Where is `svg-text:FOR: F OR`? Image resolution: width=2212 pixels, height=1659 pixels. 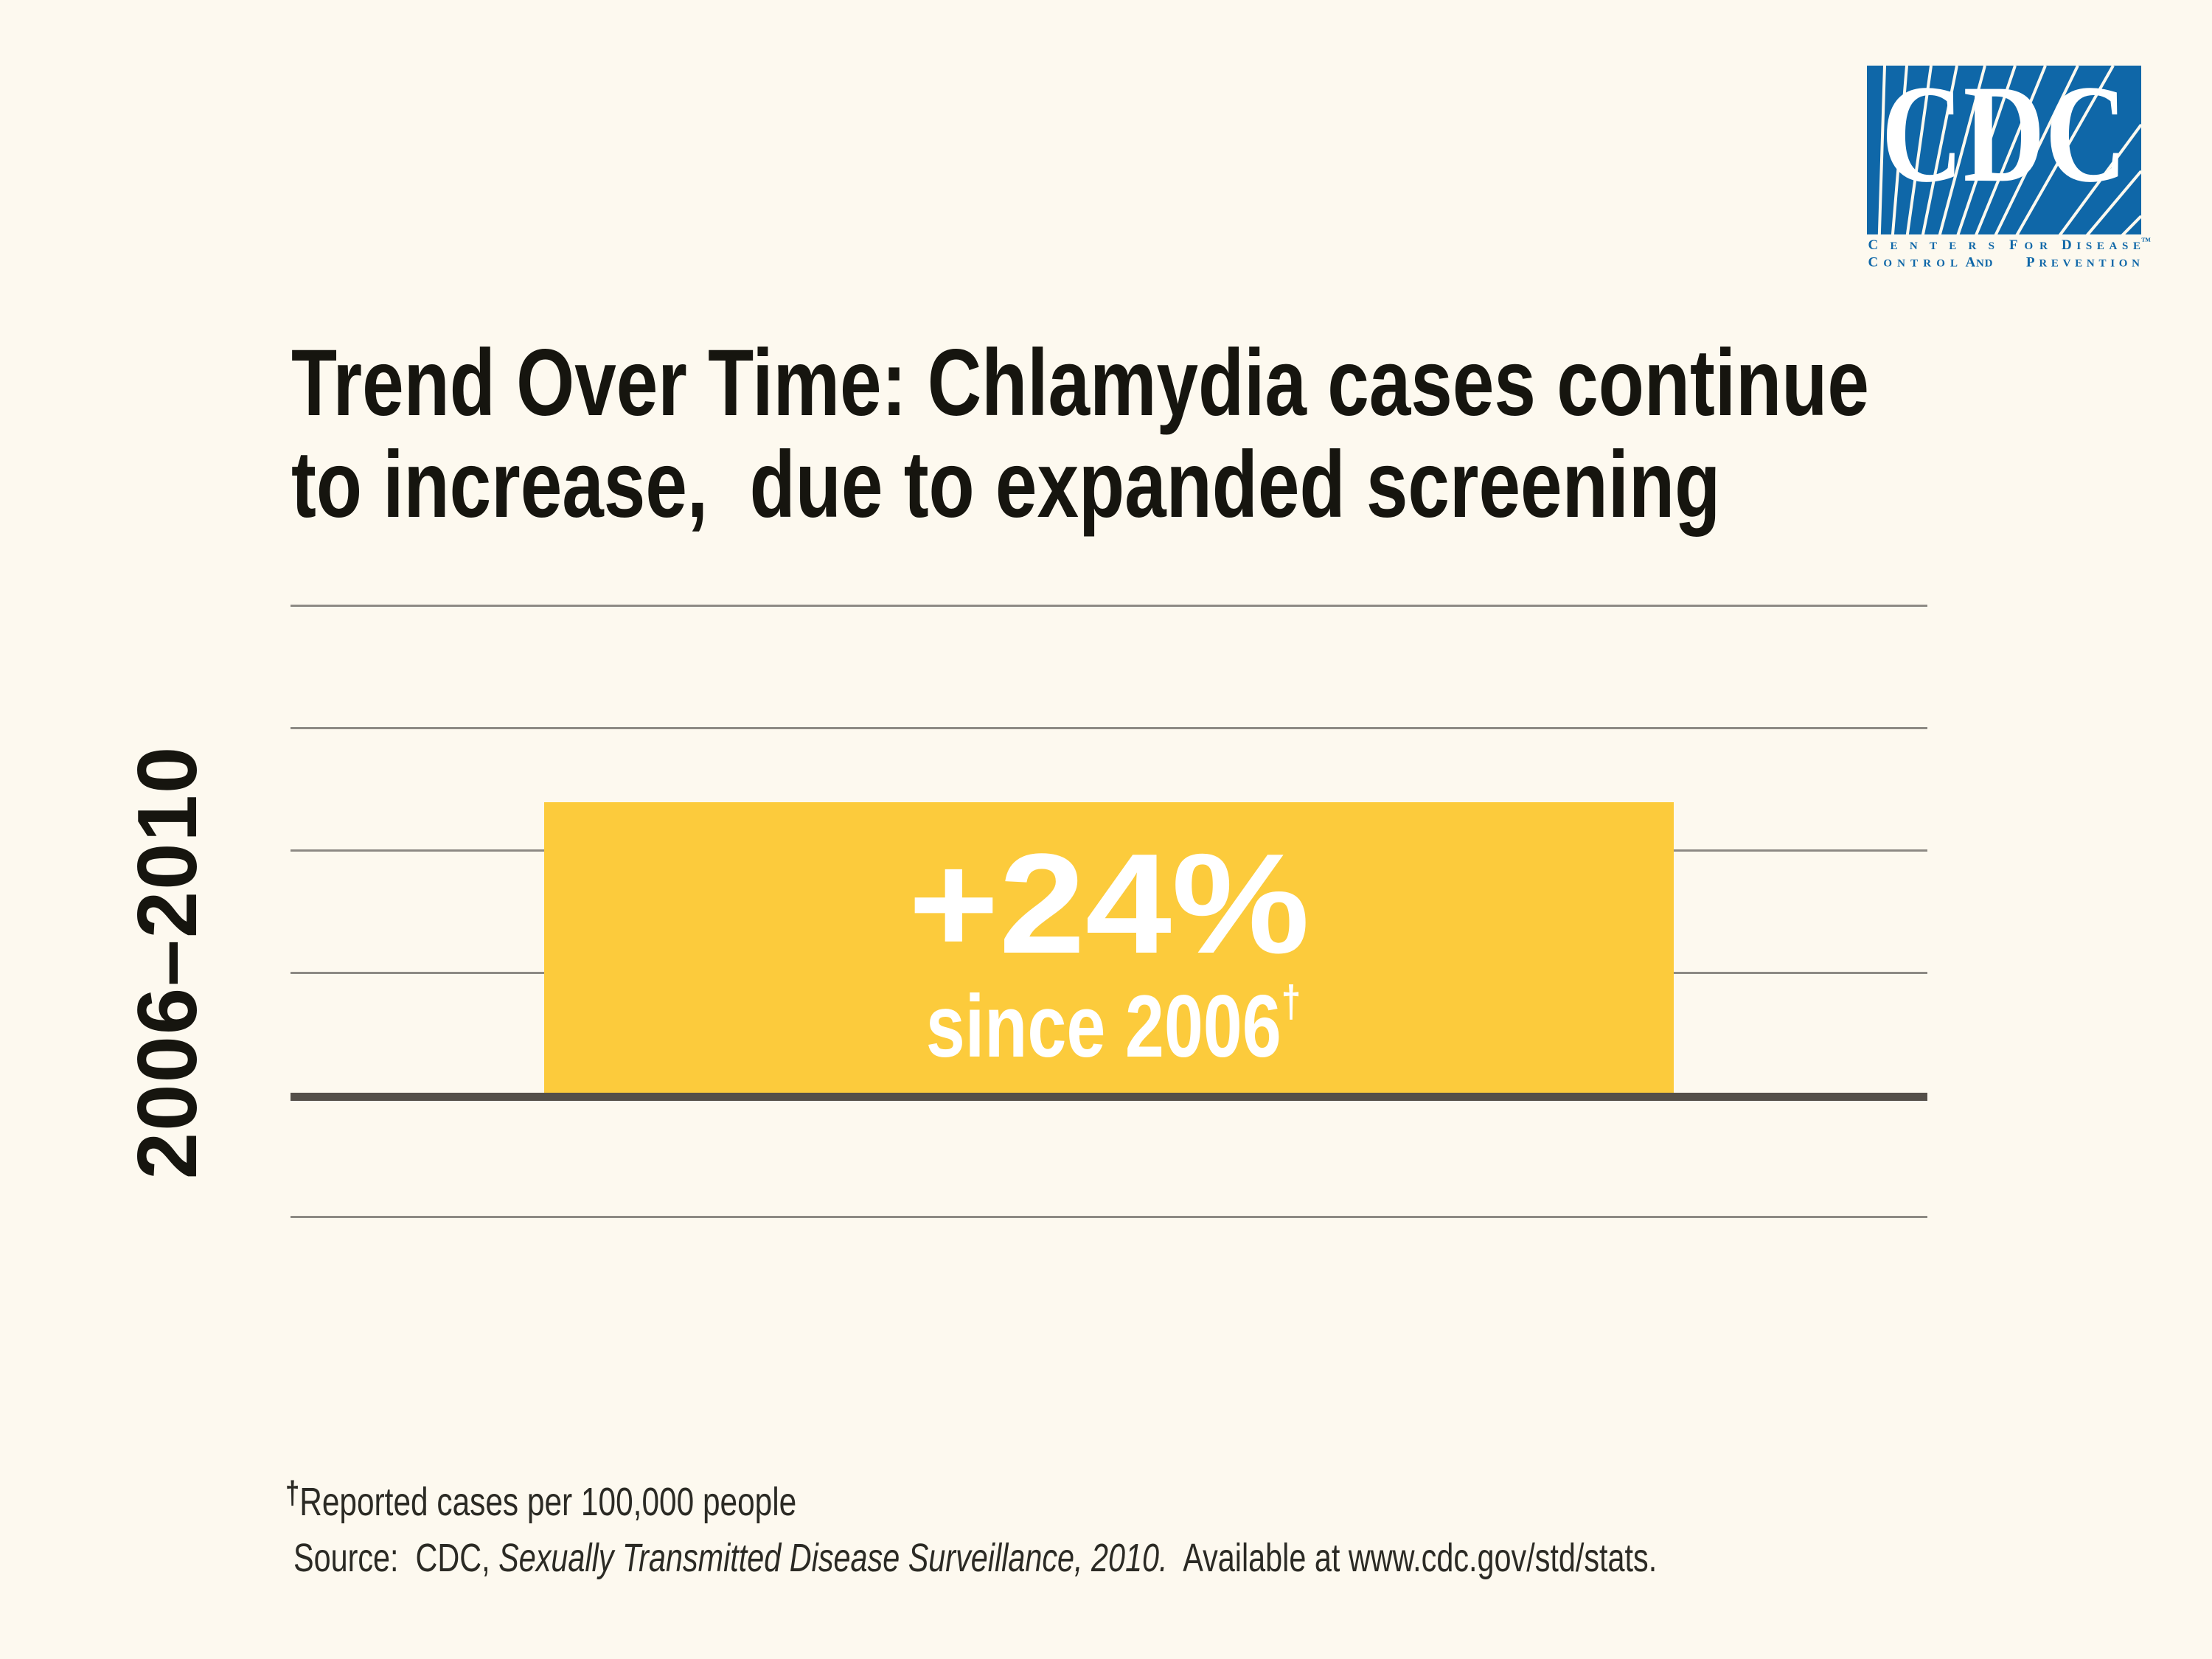 svg-text:FOR: F OR is located at coordinates (2028, 245).